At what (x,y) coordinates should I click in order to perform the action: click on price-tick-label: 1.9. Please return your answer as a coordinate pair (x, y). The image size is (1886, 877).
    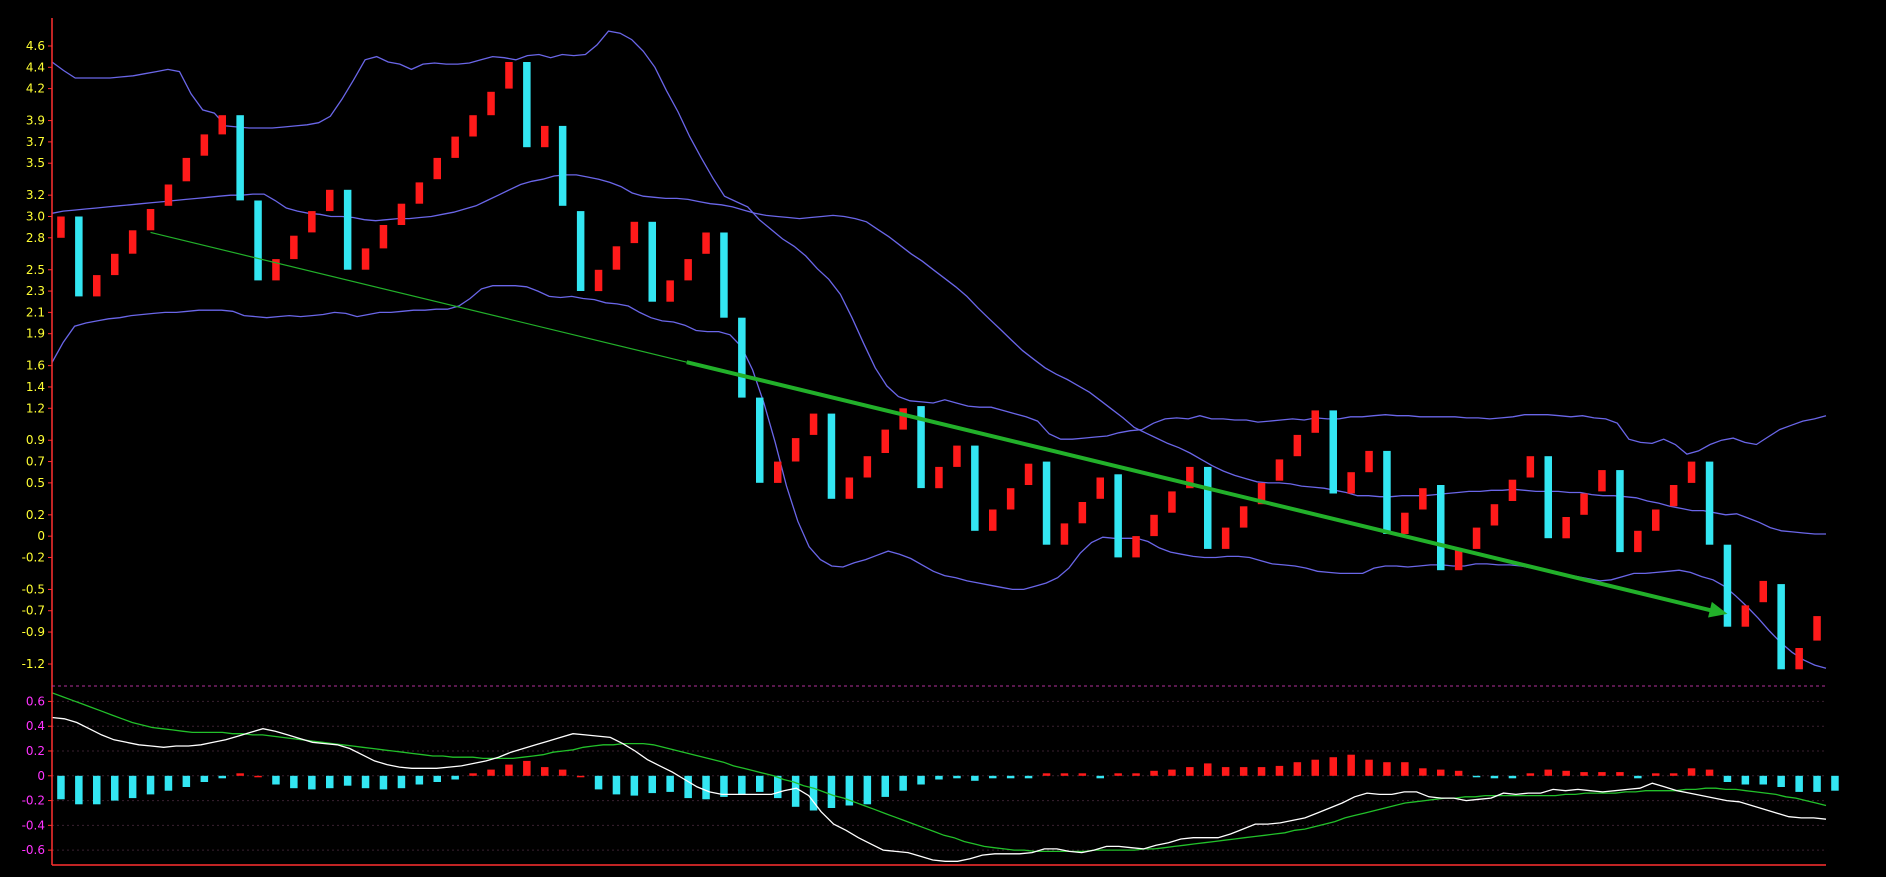
    Looking at the image, I should click on (35, 334).